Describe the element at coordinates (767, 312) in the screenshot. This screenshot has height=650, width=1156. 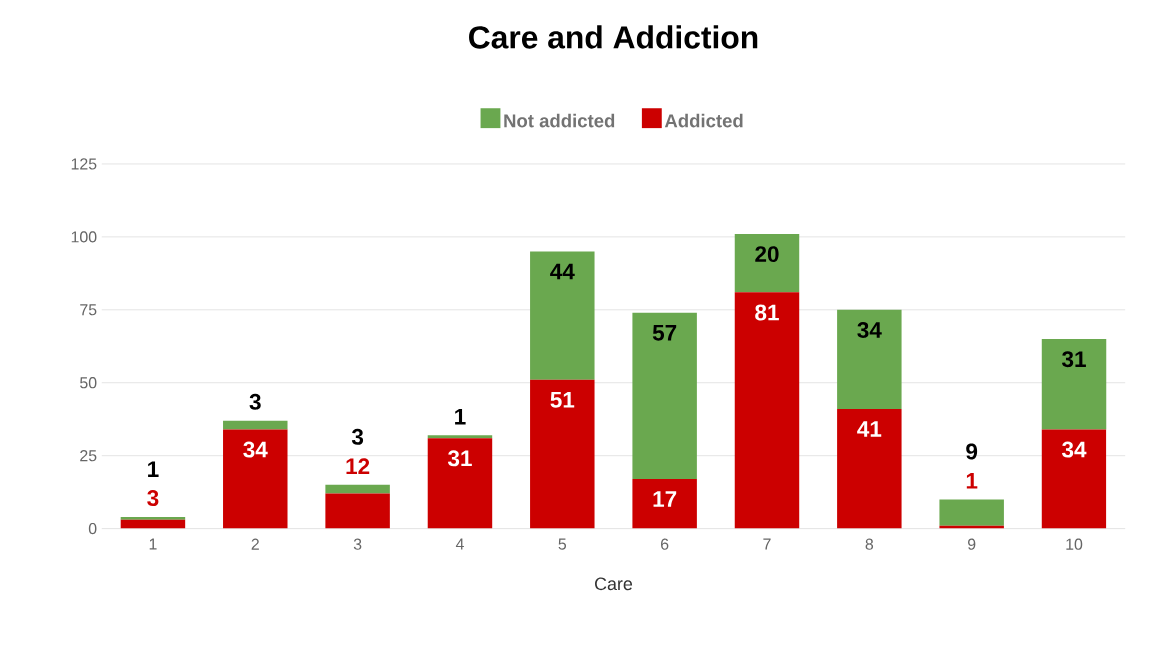
I see `data-label: 81` at that location.